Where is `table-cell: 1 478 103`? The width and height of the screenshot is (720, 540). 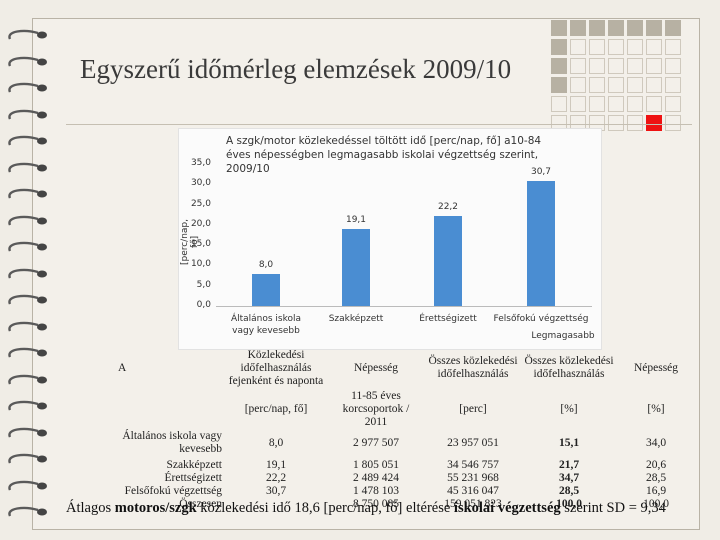
table-cell: 1 478 103 is located at coordinates (376, 491).